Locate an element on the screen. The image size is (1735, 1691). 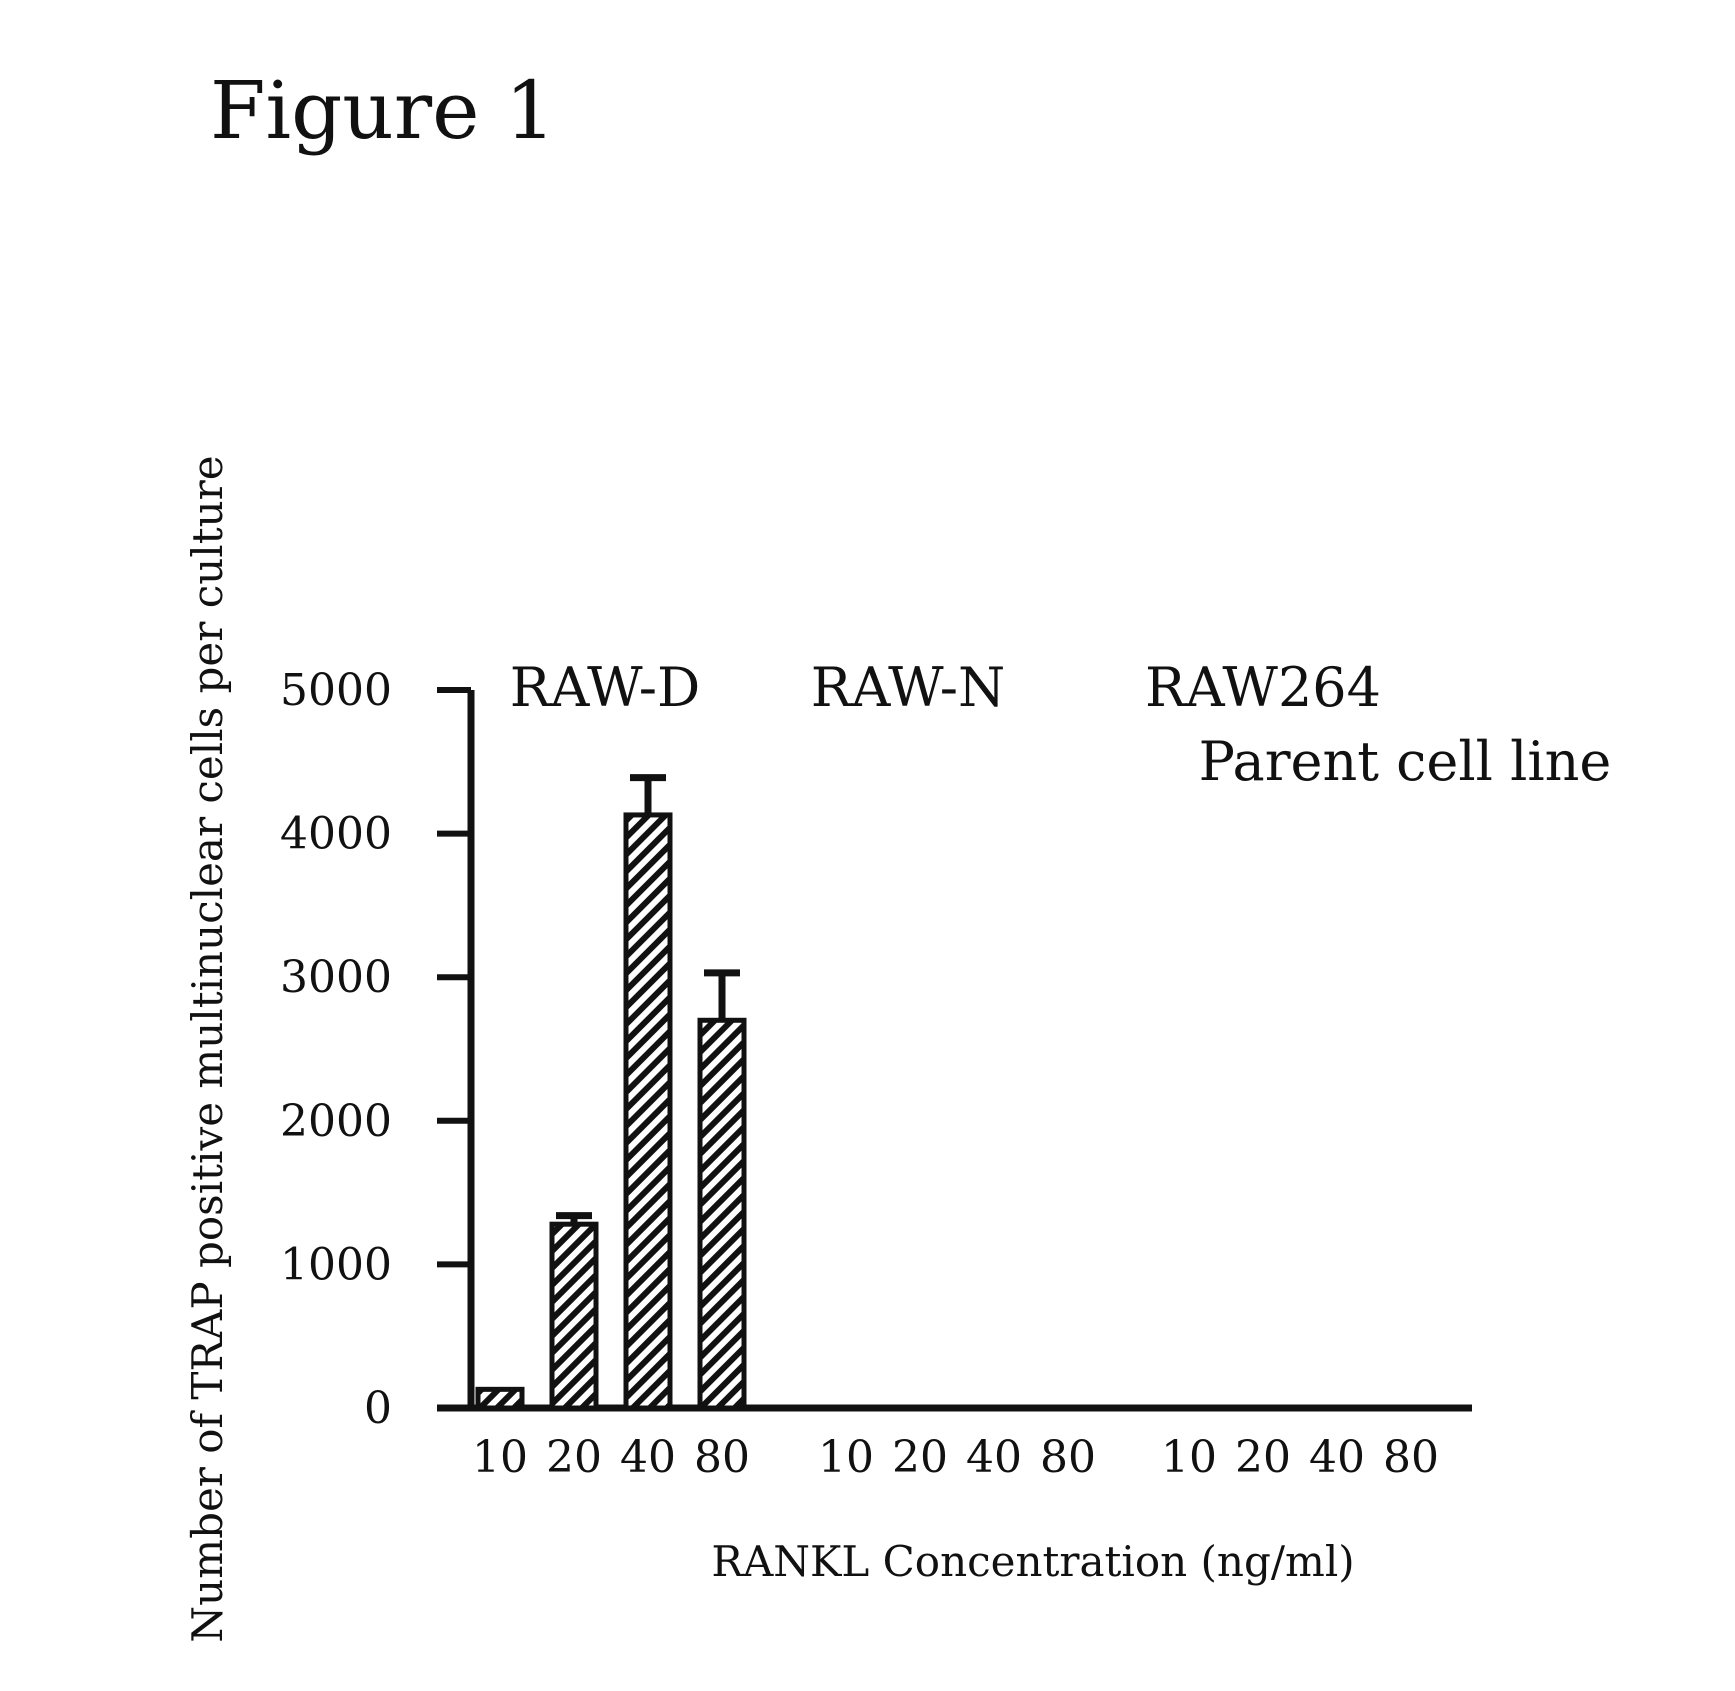
group-label: RAW-D is located at coordinates (605, 687).